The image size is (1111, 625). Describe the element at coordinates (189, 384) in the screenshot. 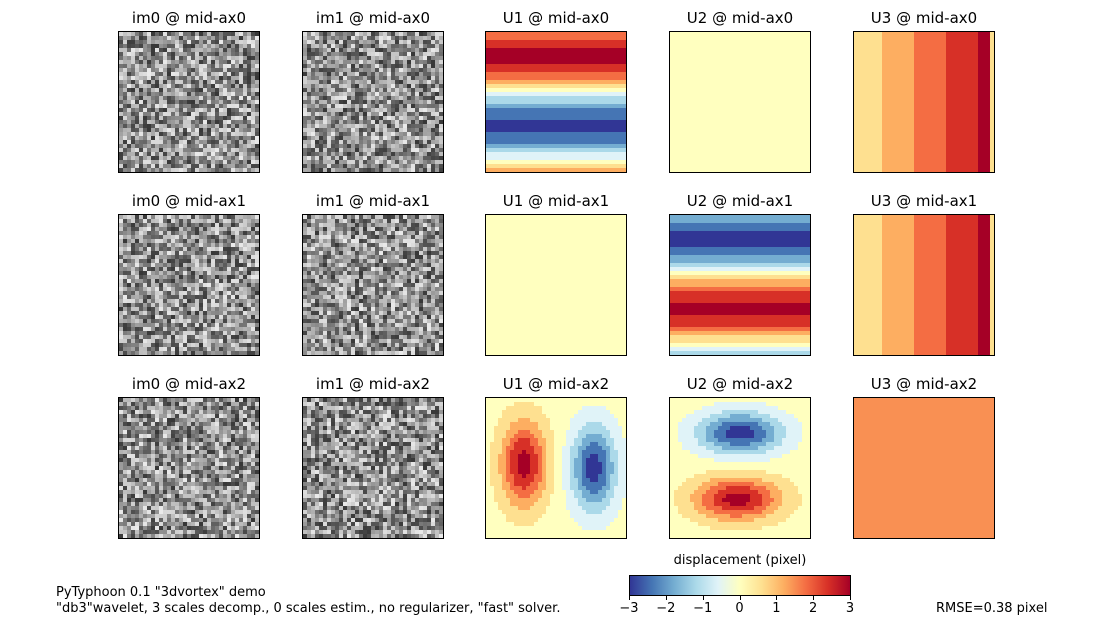

I see `panel-title: im0 @ mid-ax2` at that location.